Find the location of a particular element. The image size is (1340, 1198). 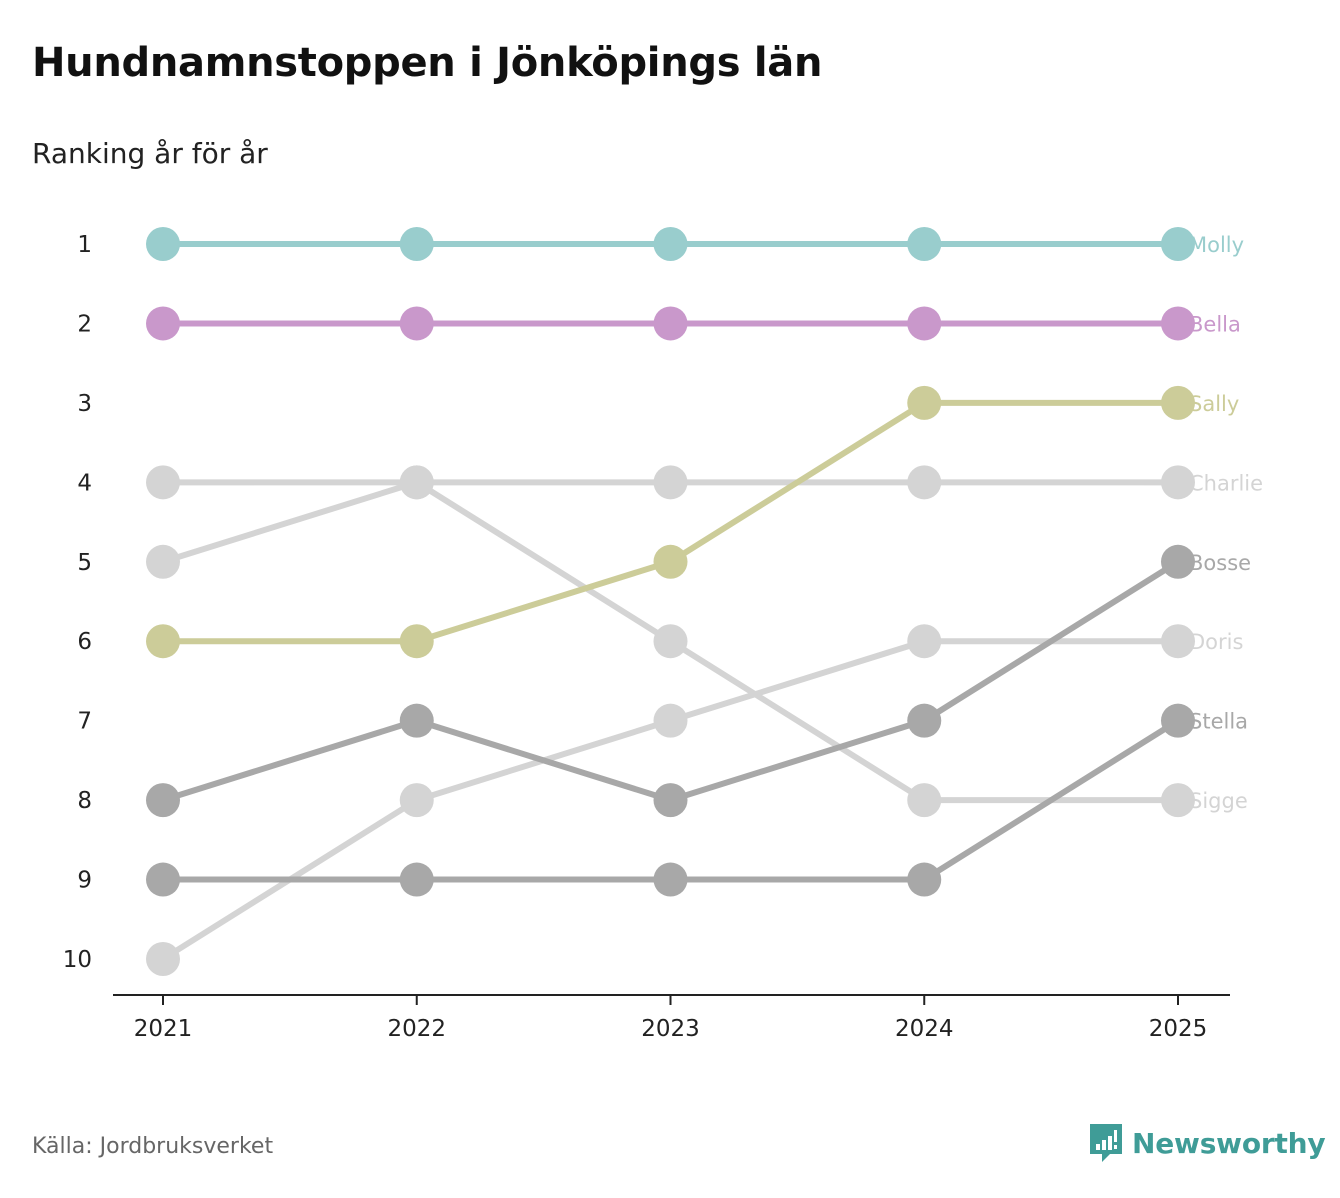

series-bella: Bella is located at coordinates (693, 323).